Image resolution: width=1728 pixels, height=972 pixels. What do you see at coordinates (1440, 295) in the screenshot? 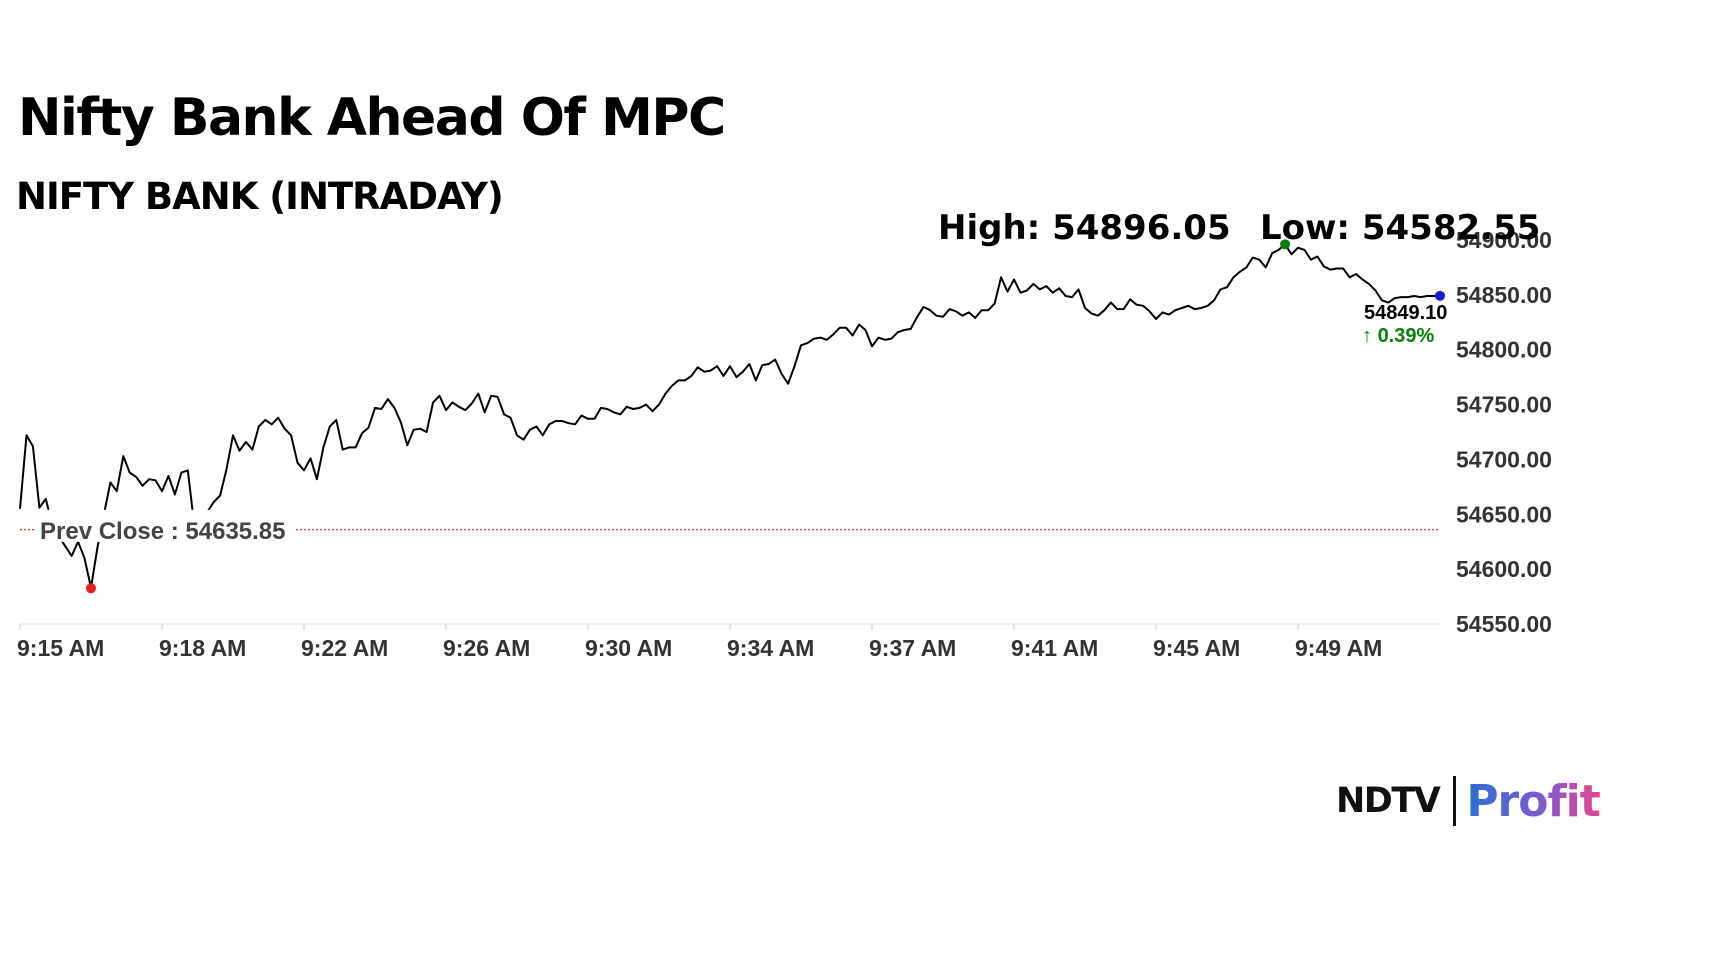
I see `last-price-marker` at bounding box center [1440, 295].